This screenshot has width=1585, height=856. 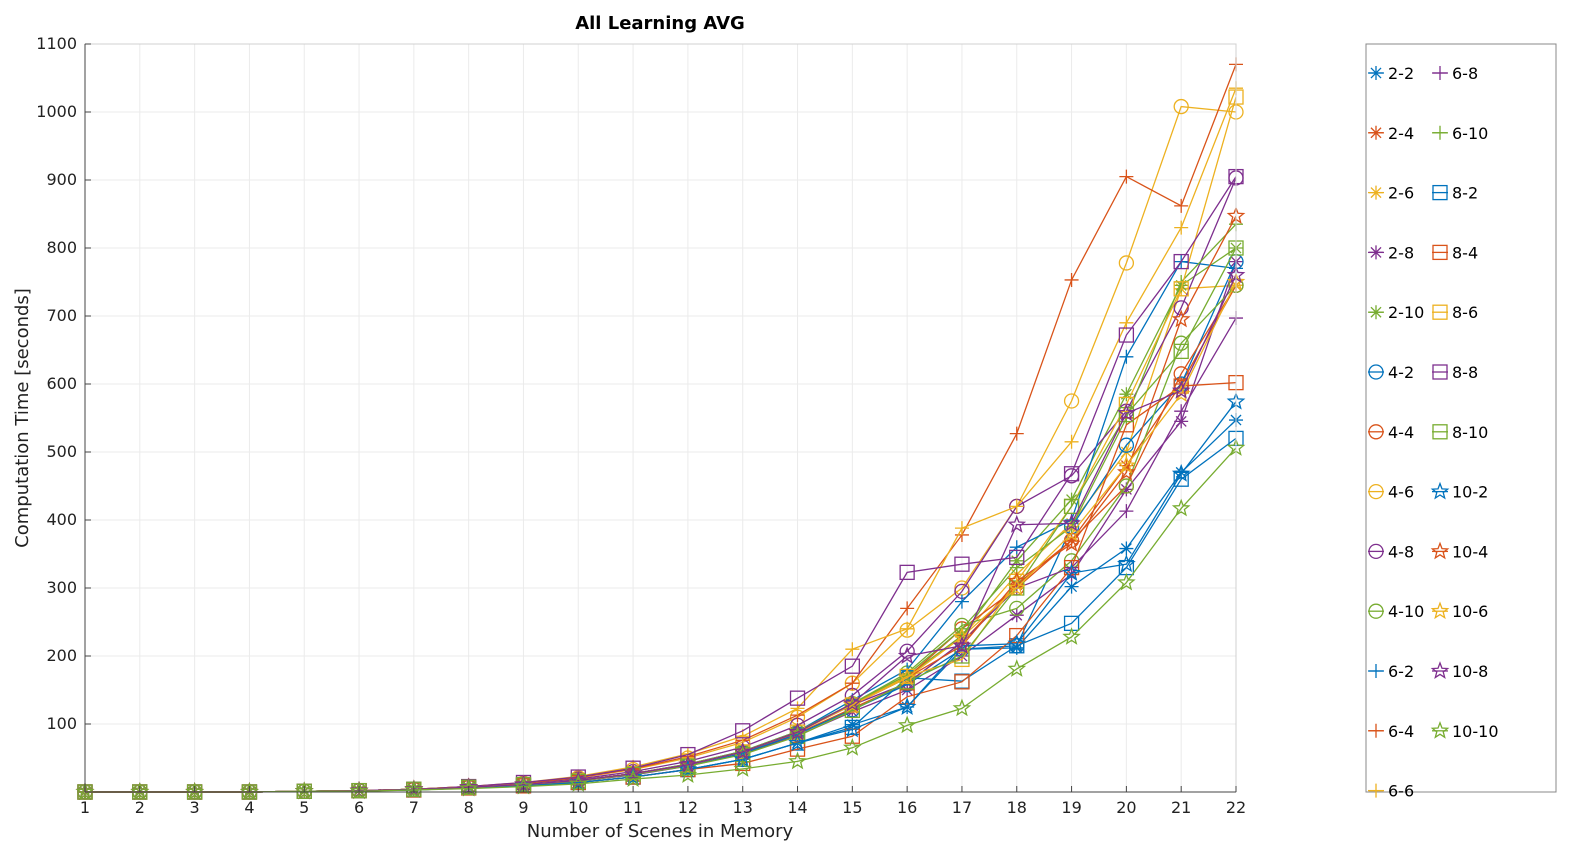 What do you see at coordinates (1401, 671) in the screenshot?
I see `legend-label: 6-2` at bounding box center [1401, 671].